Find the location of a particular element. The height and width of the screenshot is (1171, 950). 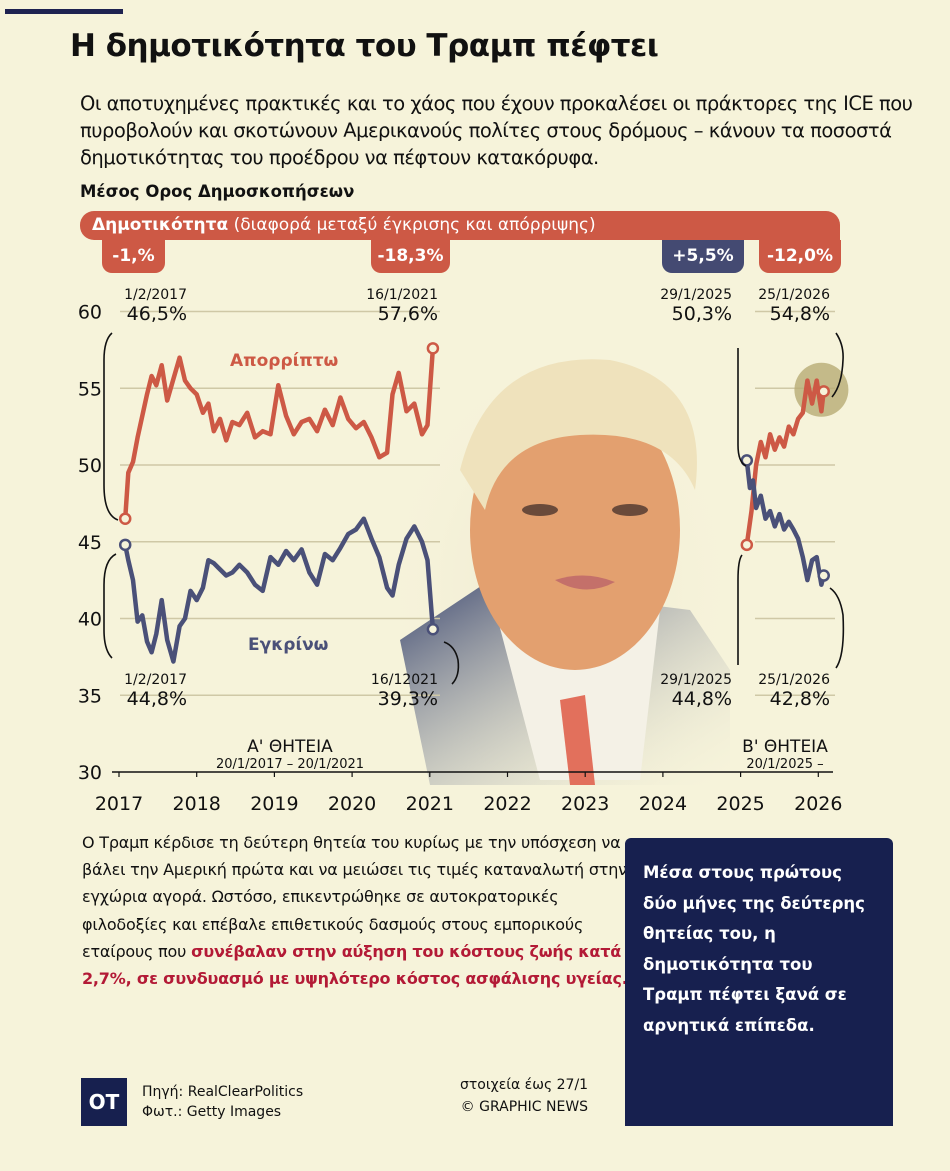

source-text: Πηγή: RealClearPolitics is located at coordinates (223, 1092).